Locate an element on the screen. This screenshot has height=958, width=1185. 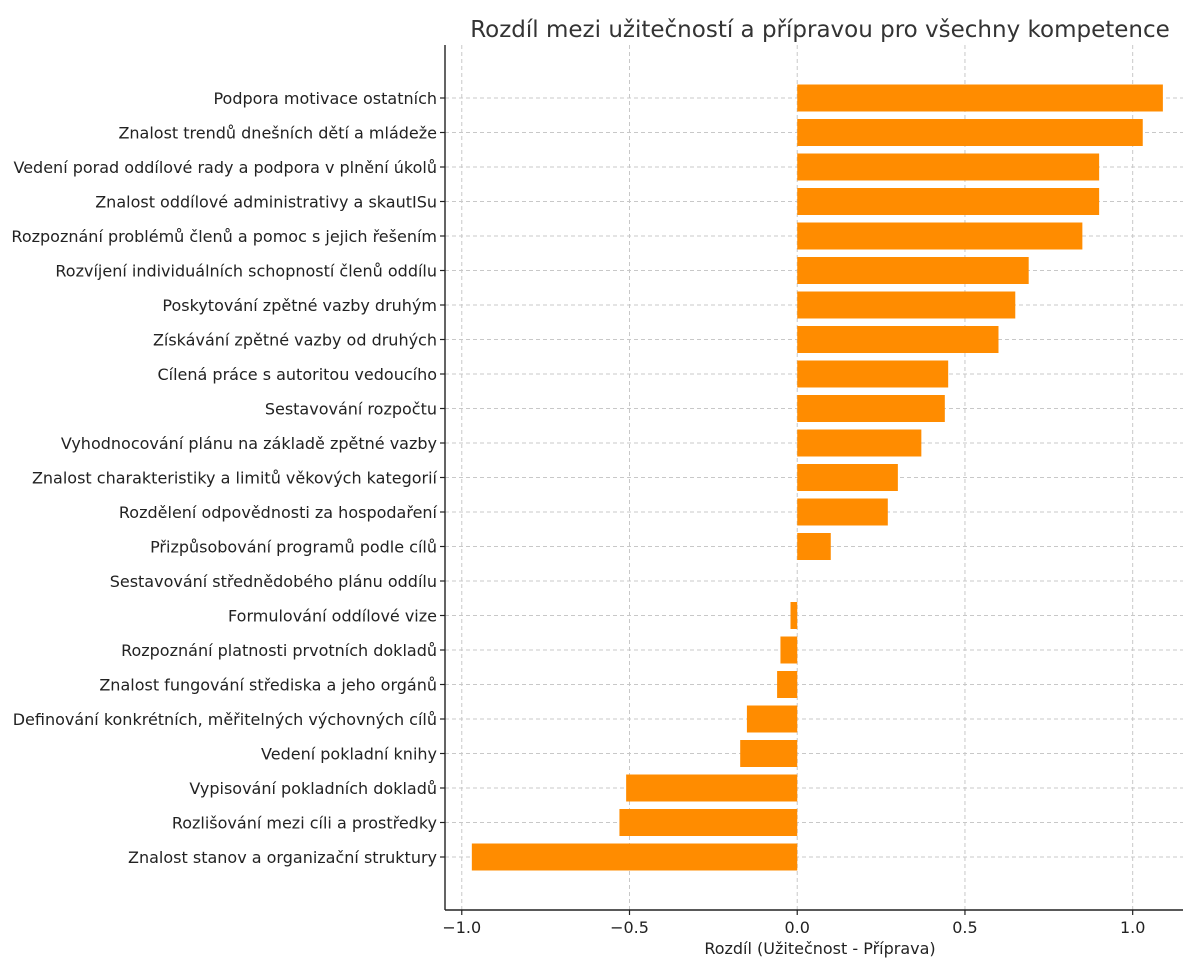
x-tick-label: −0.5 is located at coordinates (629, 927).